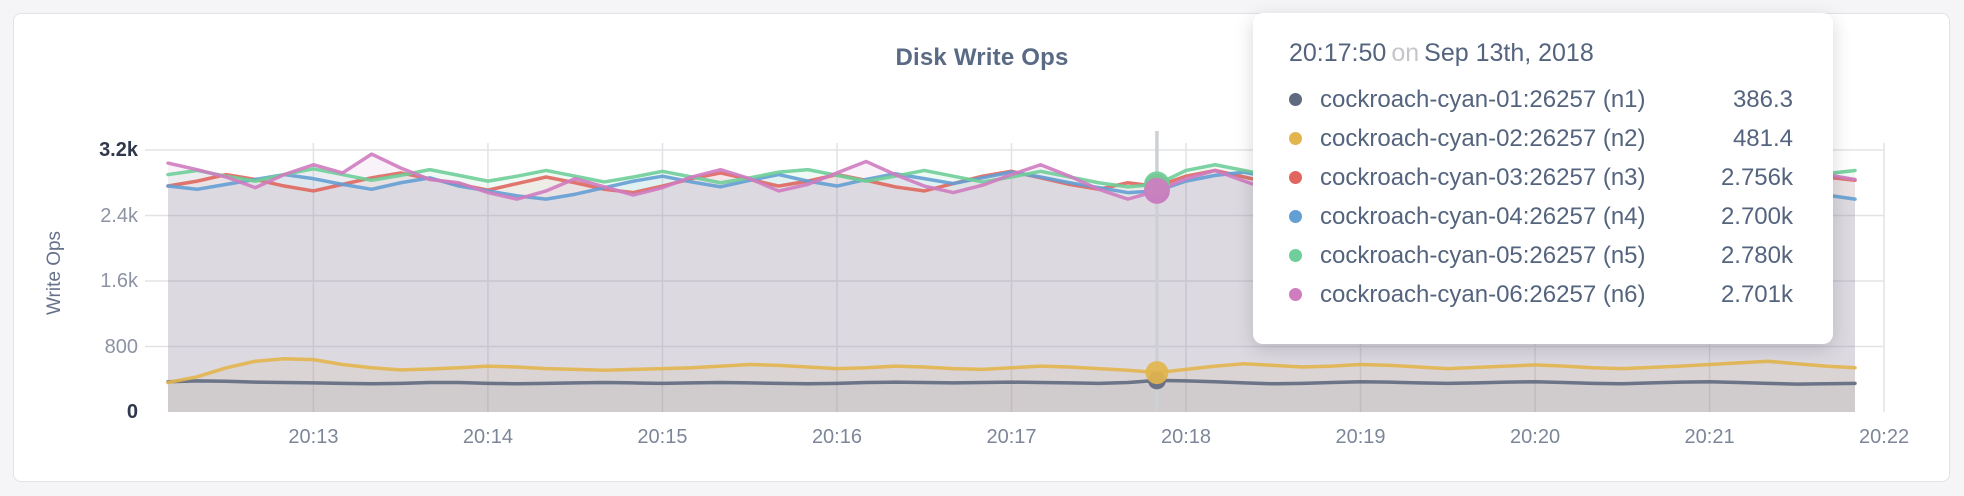 The height and width of the screenshot is (496, 1964). Describe the element at coordinates (1157, 373) in the screenshot. I see `hover-point-n2` at that location.